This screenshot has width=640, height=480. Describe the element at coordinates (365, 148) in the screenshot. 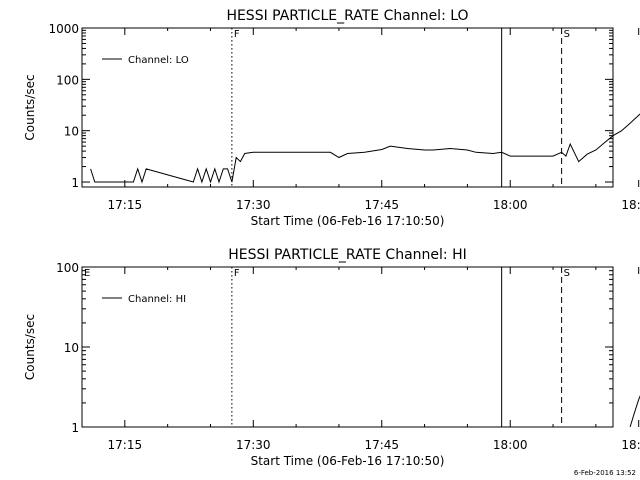

I see `lo-series-line` at that location.